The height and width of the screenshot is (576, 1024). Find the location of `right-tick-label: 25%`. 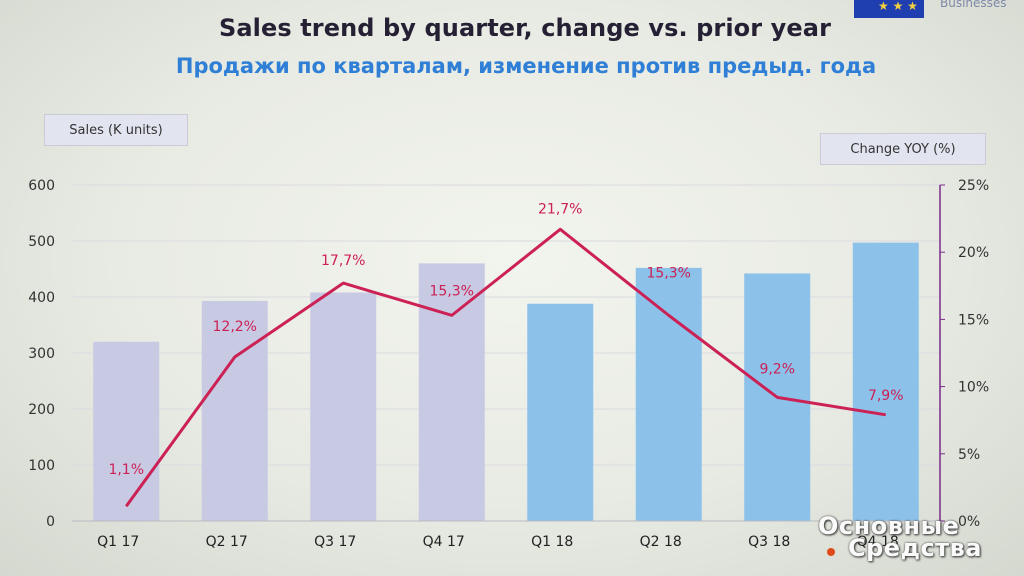

right-tick-label: 25% is located at coordinates (973, 186).